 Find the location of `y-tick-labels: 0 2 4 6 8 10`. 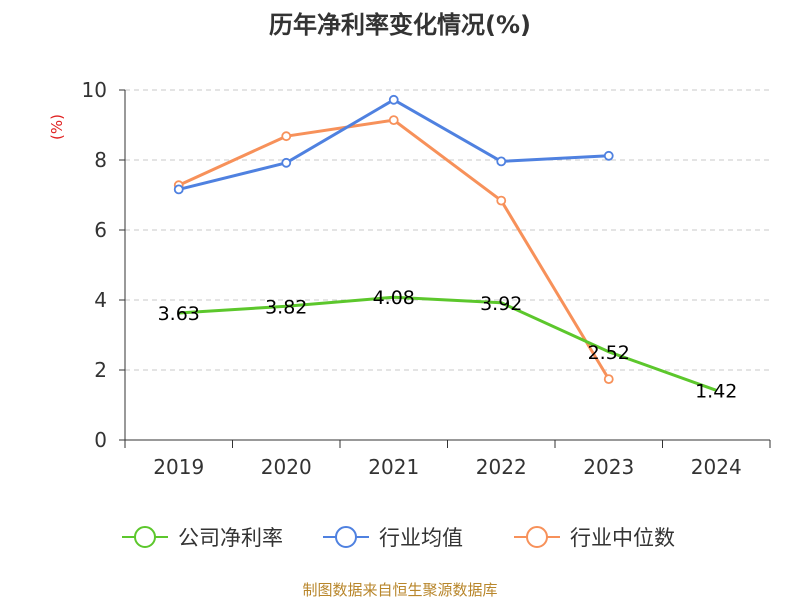

y-tick-labels: 0 2 4 6 8 10 is located at coordinates (94, 265).